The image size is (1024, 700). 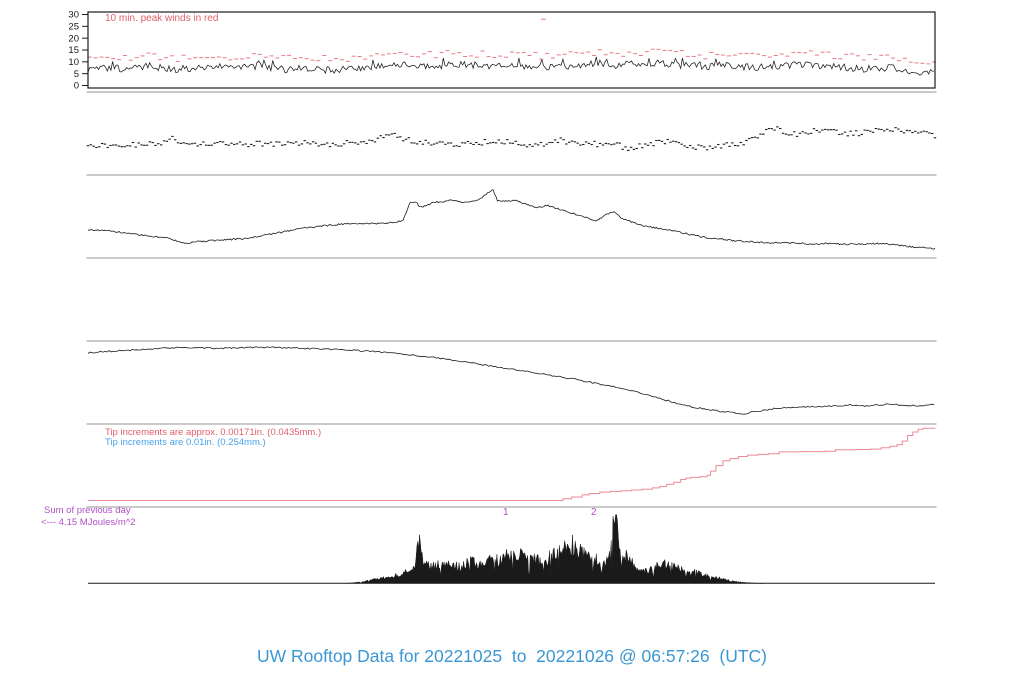 I want to click on svg-text: 15, so click(x=73, y=50).